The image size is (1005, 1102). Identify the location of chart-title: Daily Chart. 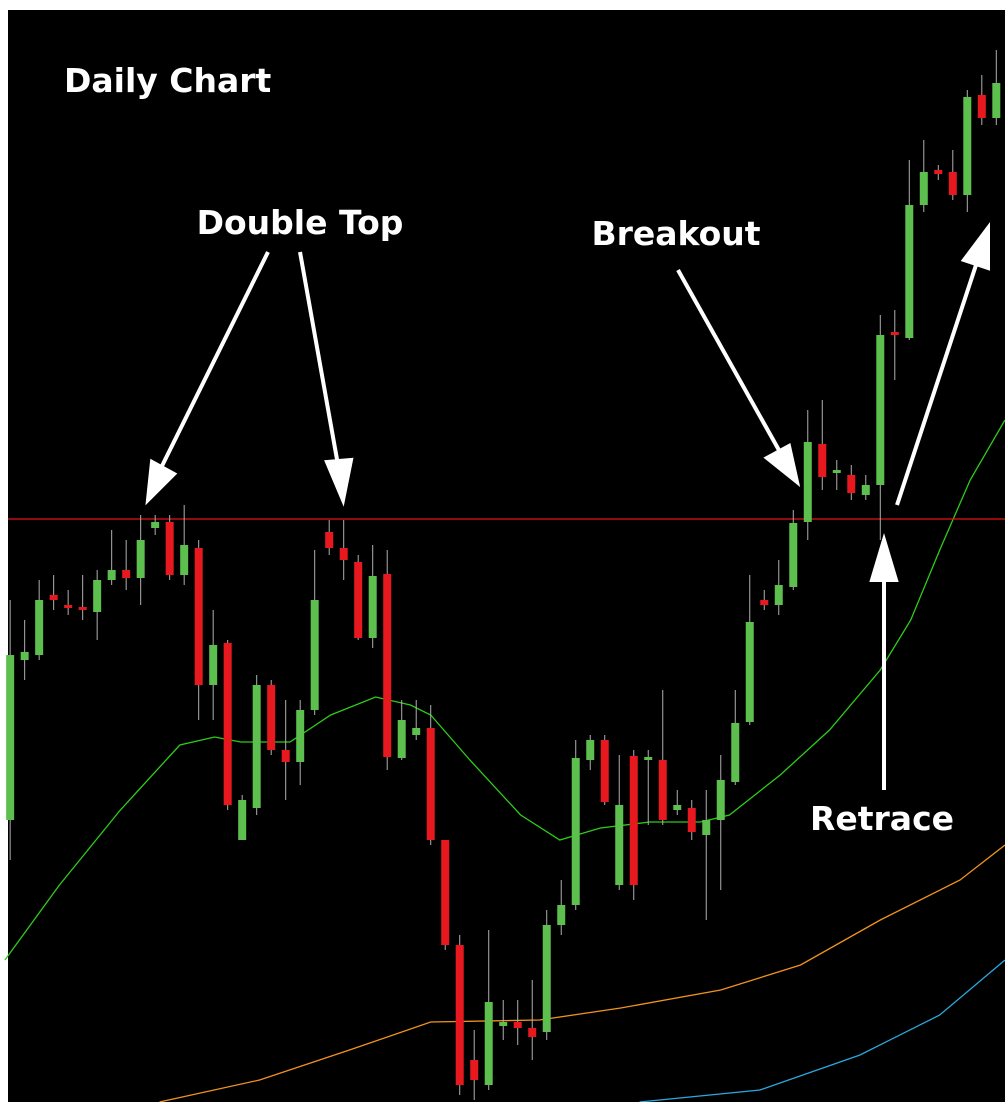
(168, 80).